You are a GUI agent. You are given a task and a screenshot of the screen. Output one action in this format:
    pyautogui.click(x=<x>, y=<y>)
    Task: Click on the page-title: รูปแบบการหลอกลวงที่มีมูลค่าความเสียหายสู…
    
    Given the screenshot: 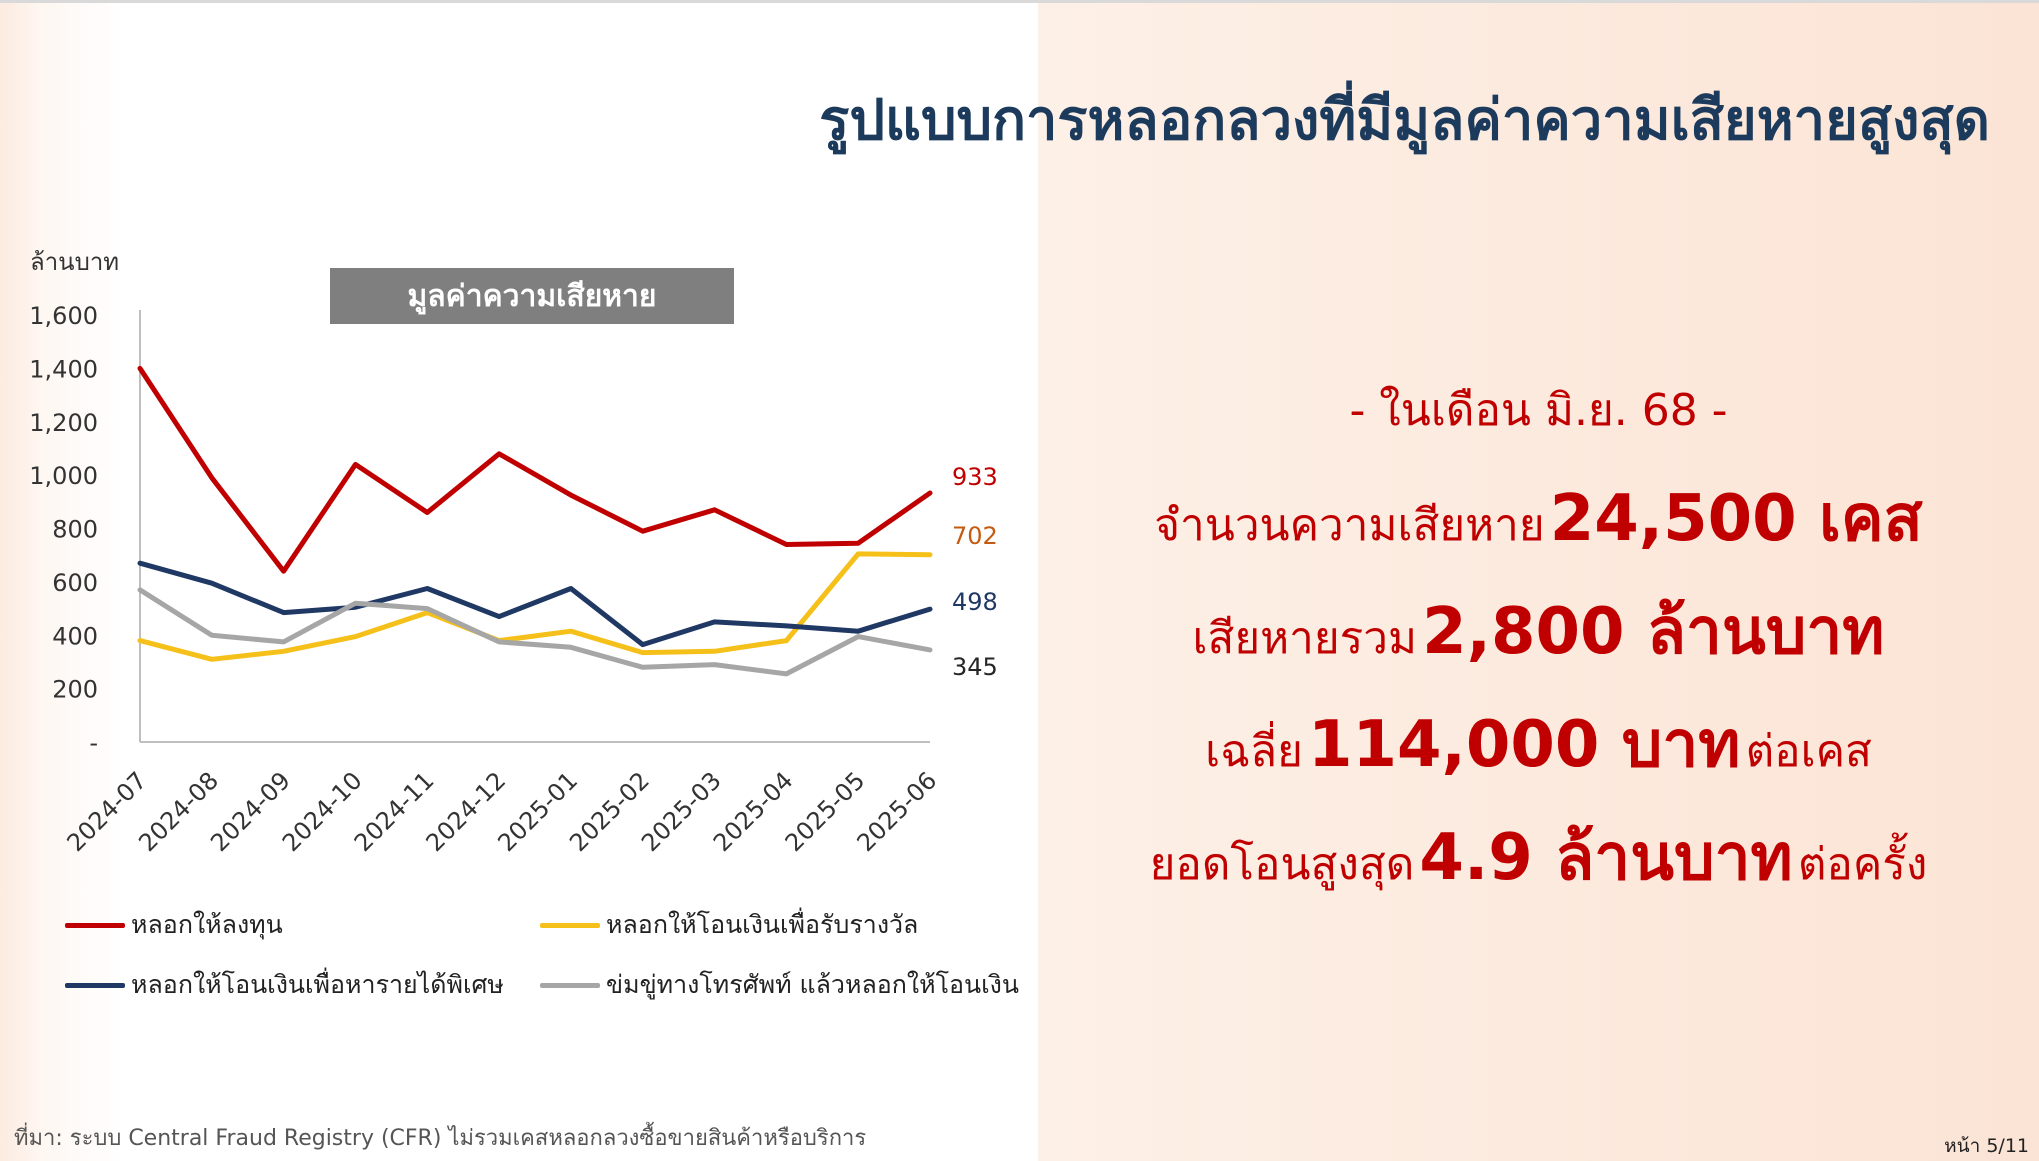 What is the action you would take?
    pyautogui.click(x=1404, y=120)
    